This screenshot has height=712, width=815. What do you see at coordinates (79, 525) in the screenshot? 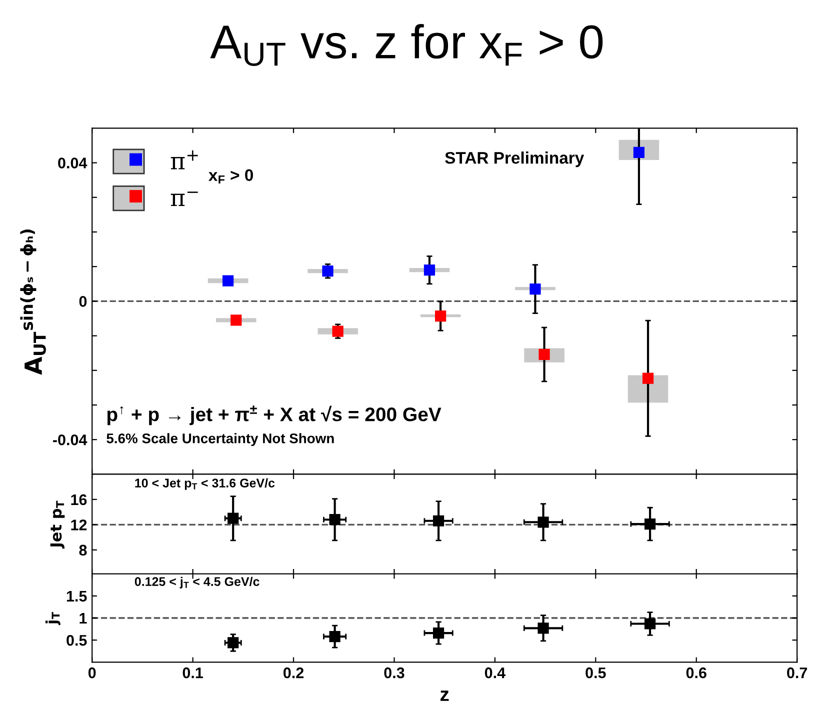
I see `y-tick-label: 12` at bounding box center [79, 525].